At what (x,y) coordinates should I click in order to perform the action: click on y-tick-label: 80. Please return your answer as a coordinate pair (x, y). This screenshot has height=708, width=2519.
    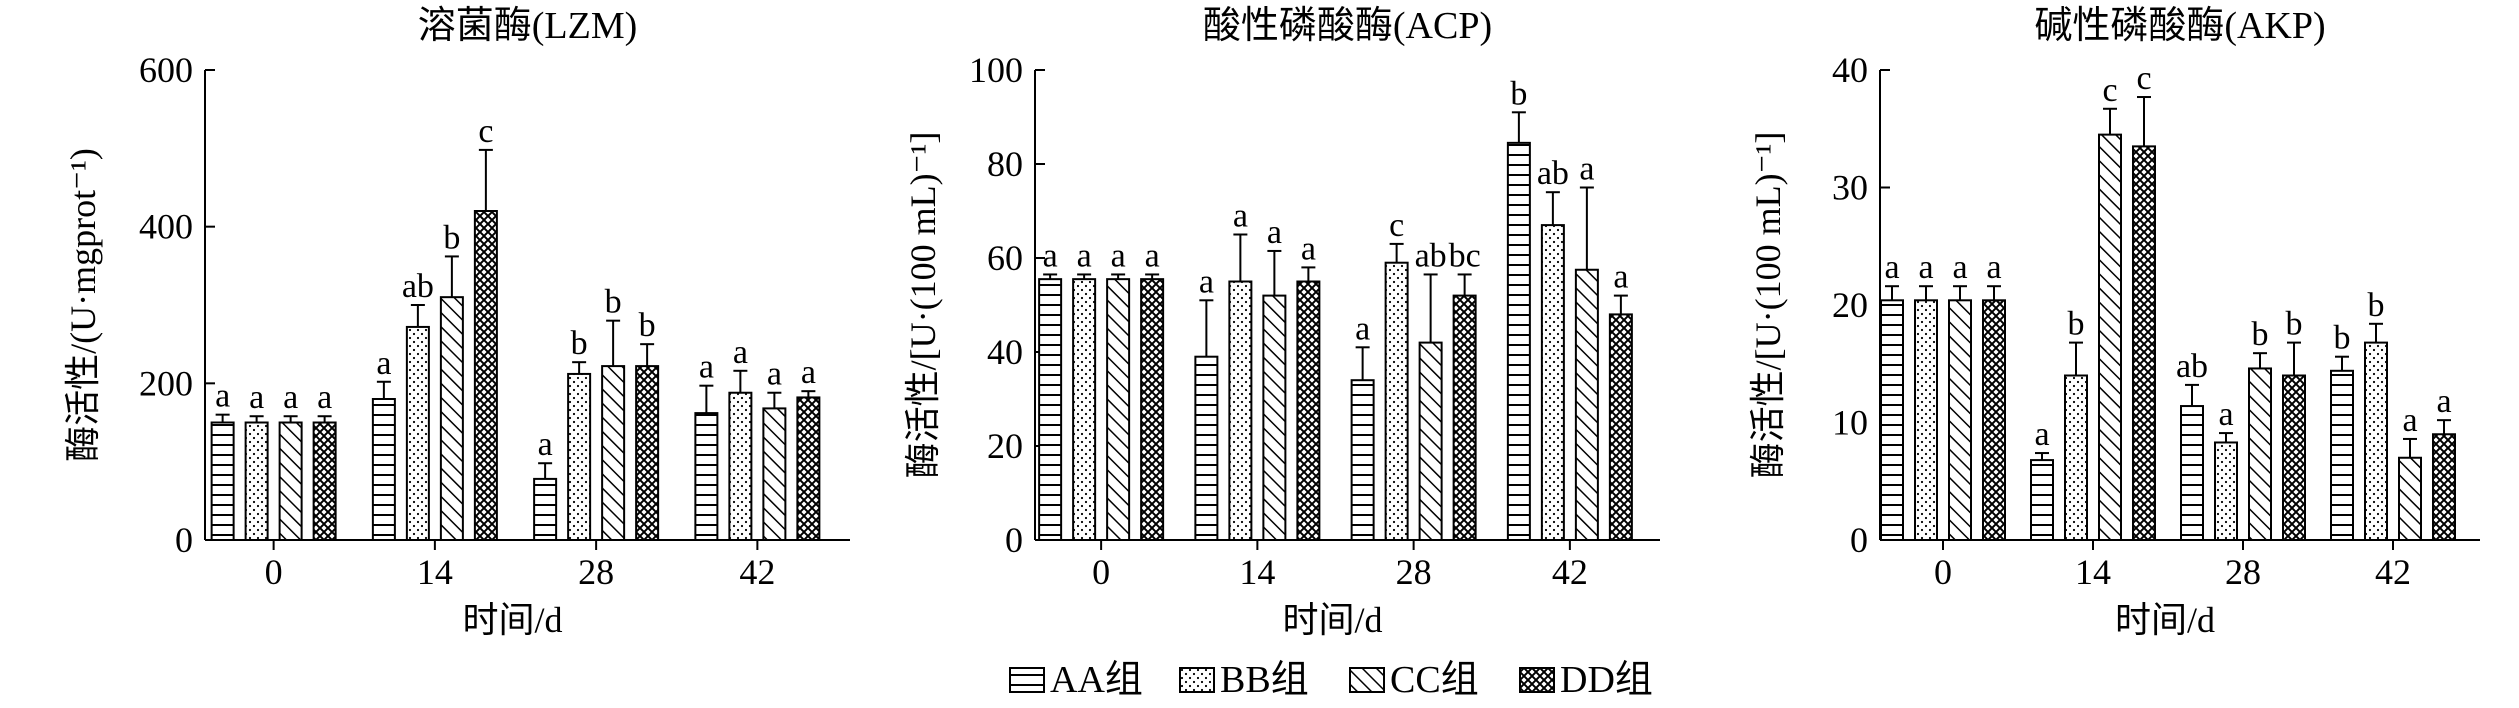
    Looking at the image, I should click on (1005, 164).